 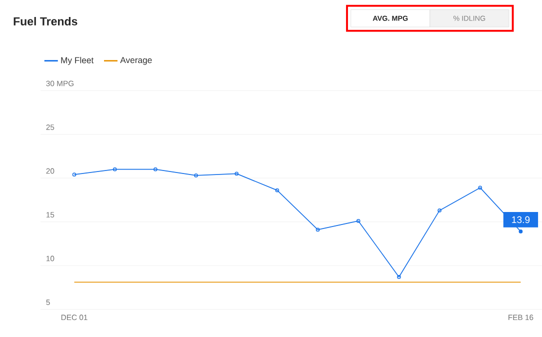 I want to click on legend-label: My Fleet, so click(x=77, y=60).